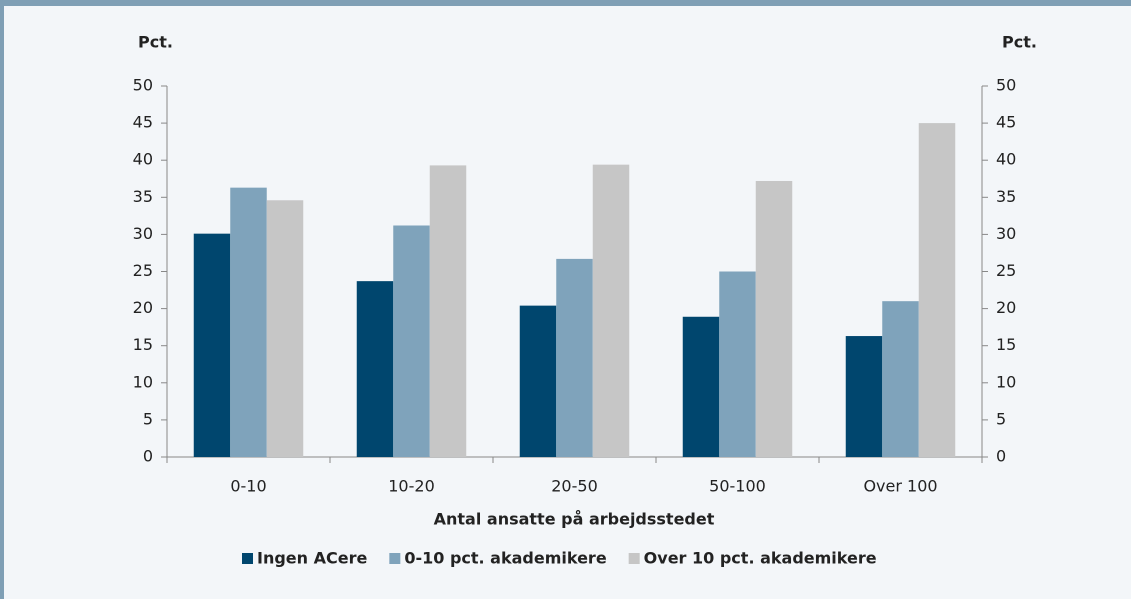  Describe the element at coordinates (574, 486) in the screenshot. I see `x-tick-label: 20-50` at that location.